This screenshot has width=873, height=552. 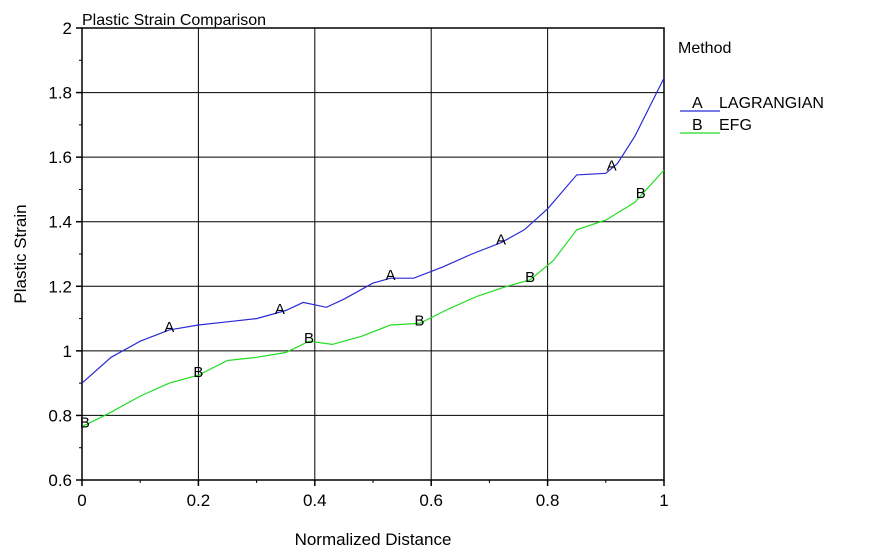 What do you see at coordinates (67, 351) in the screenshot?
I see `y-tick-label: 1` at bounding box center [67, 351].